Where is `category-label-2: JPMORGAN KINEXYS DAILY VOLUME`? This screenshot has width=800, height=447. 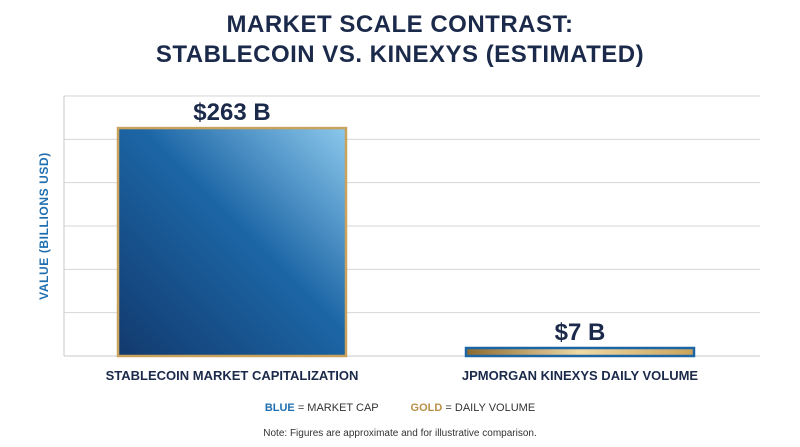 category-label-2: JPMORGAN KINEXYS DAILY VOLUME is located at coordinates (580, 375).